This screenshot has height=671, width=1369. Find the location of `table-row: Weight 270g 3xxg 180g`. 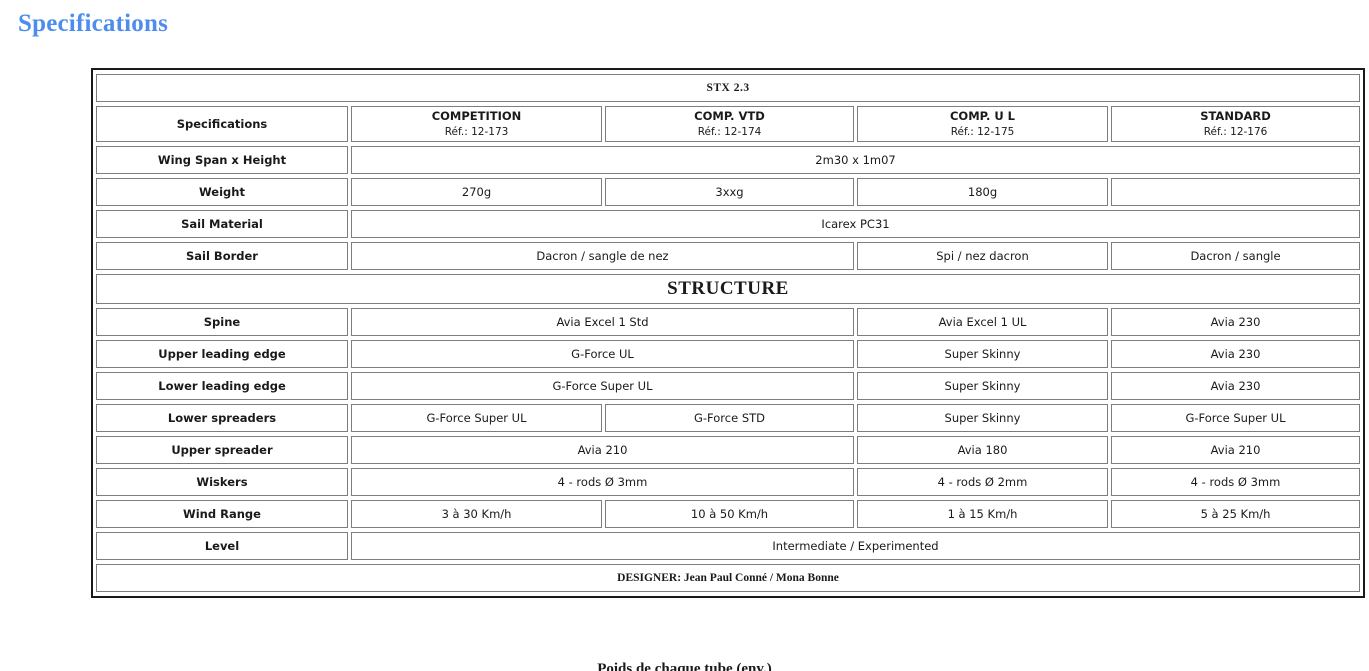

table-row: Weight 270g 3xxg 180g is located at coordinates (728, 191).